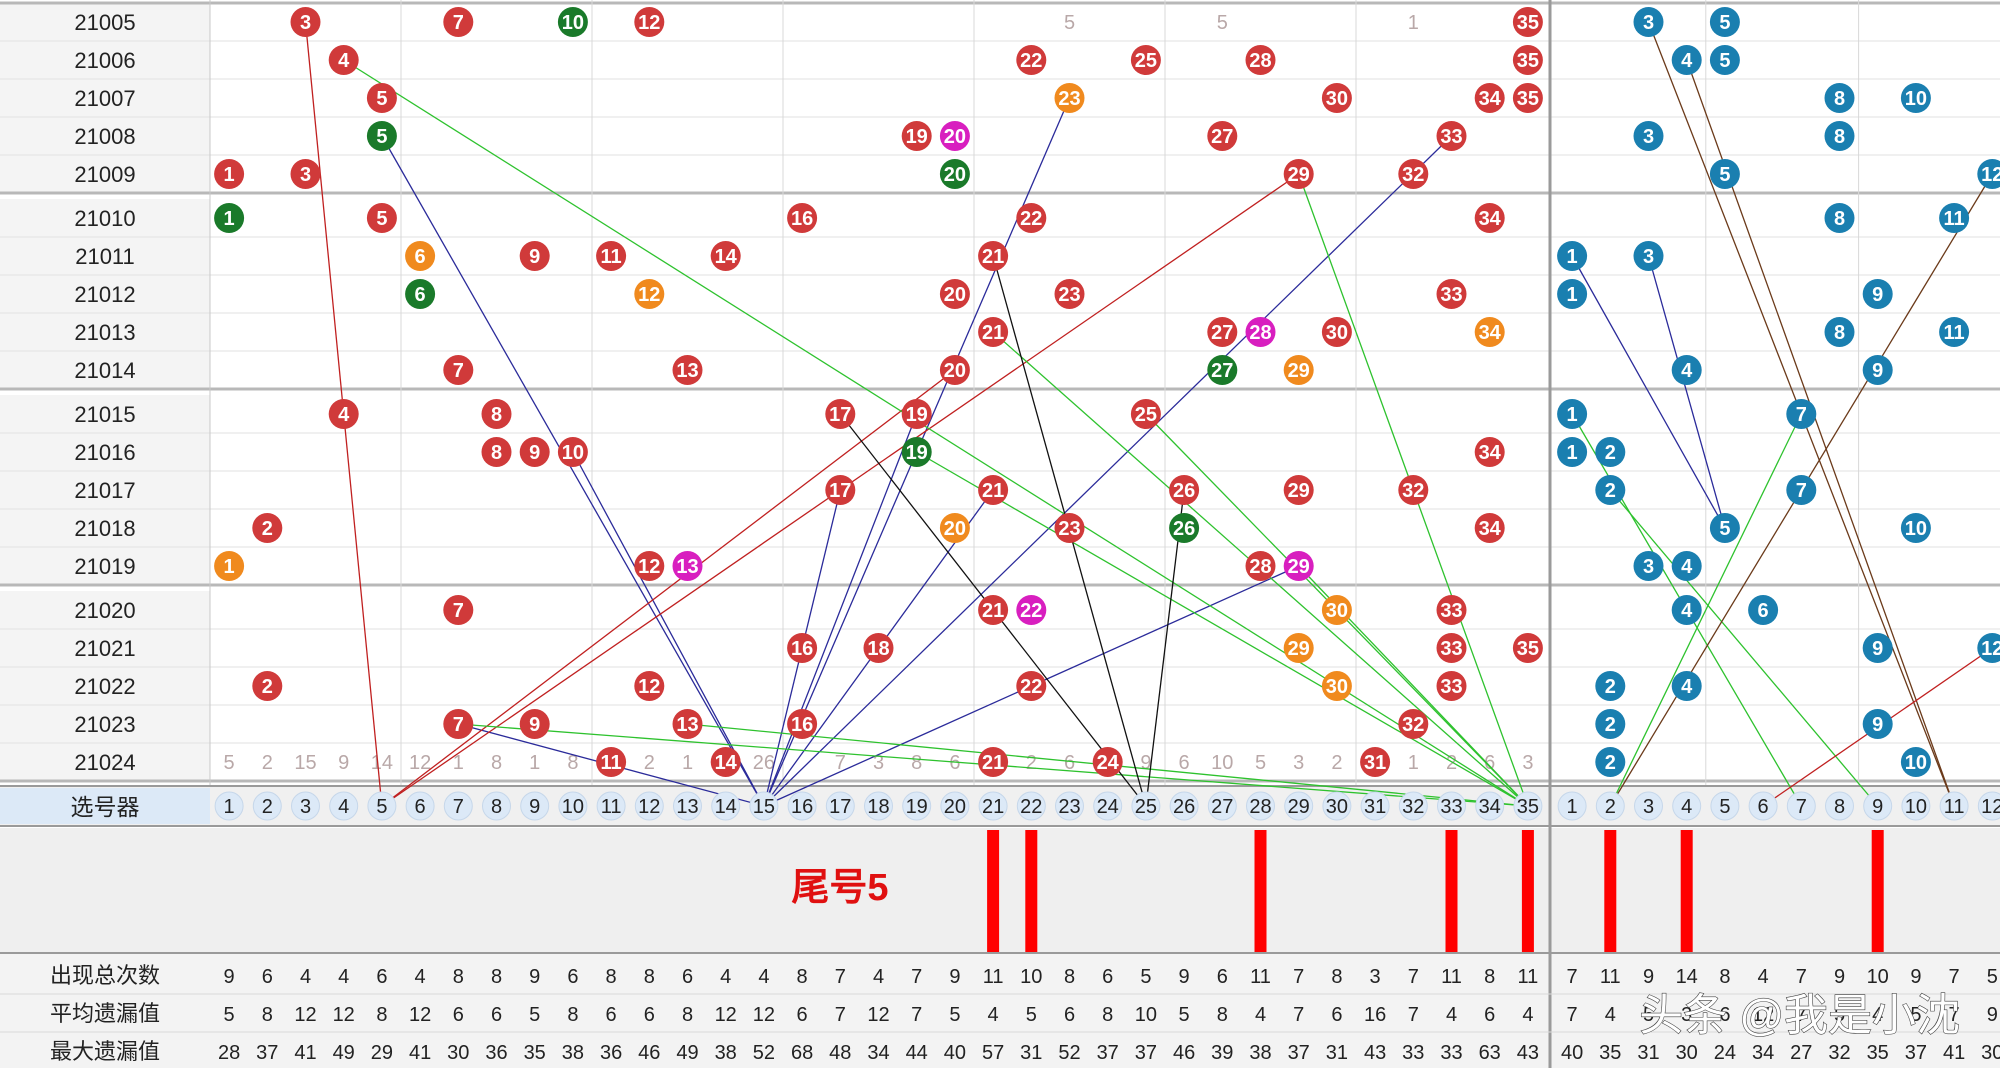  What do you see at coordinates (1801, 1053) in the screenshot?
I see `footer-value: 27` at bounding box center [1801, 1053].